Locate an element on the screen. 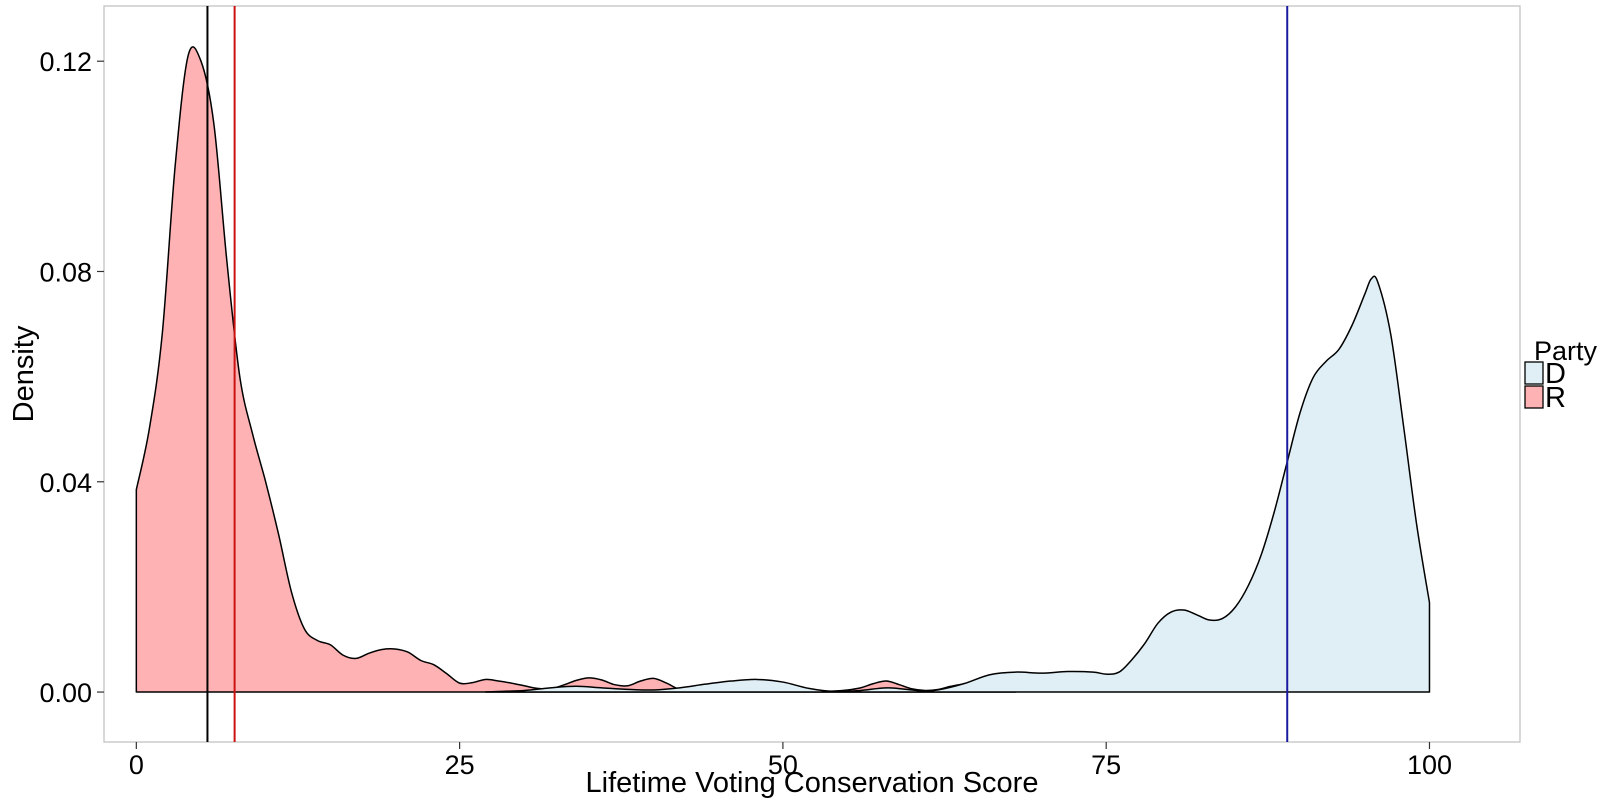  legend-label-d: D is located at coordinates (1555, 374).